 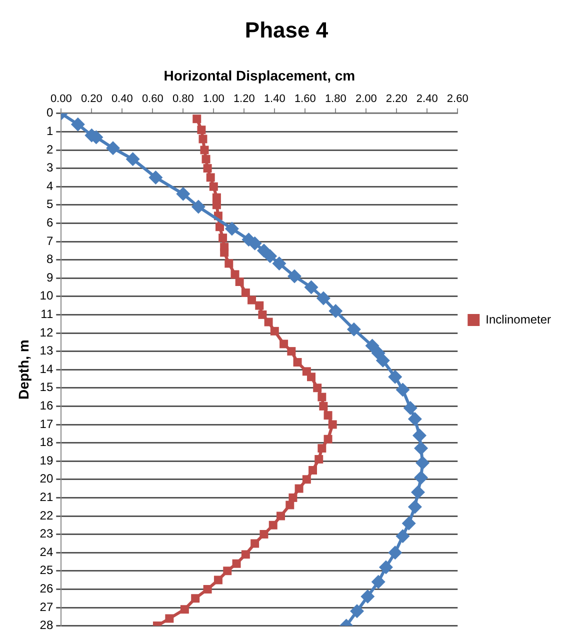 What do you see at coordinates (47, 387) in the screenshot?
I see `y-tick-label: 15` at bounding box center [47, 387].